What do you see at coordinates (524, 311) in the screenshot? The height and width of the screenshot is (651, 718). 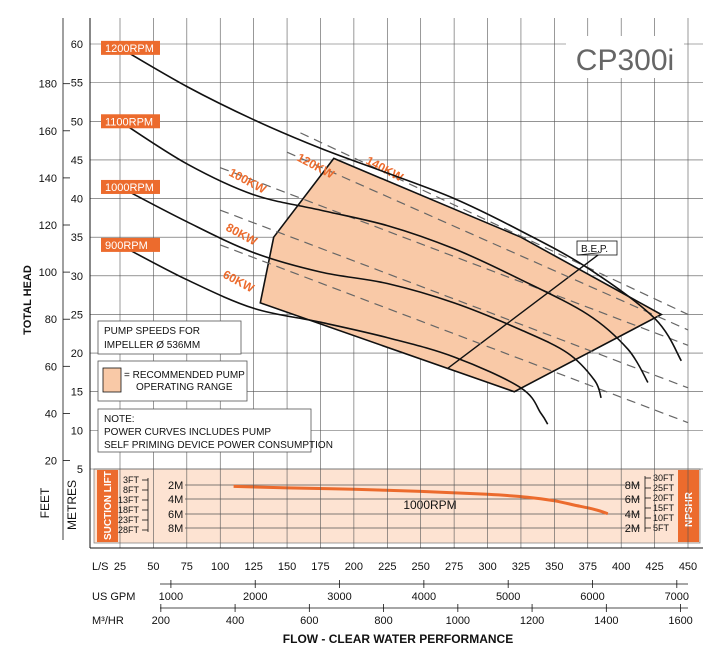 I see `bep-line` at bounding box center [524, 311].